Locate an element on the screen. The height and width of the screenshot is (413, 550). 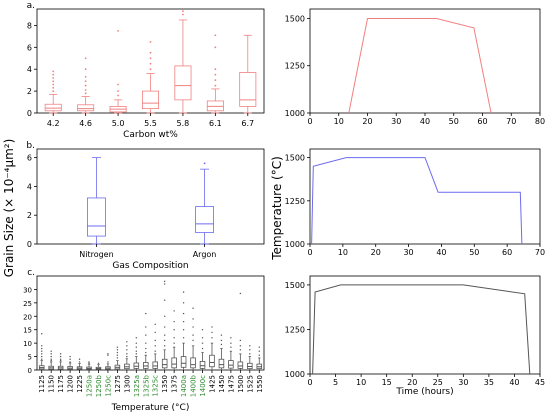
panel-b-ytick-label: 6 is located at coordinates (29, 158).